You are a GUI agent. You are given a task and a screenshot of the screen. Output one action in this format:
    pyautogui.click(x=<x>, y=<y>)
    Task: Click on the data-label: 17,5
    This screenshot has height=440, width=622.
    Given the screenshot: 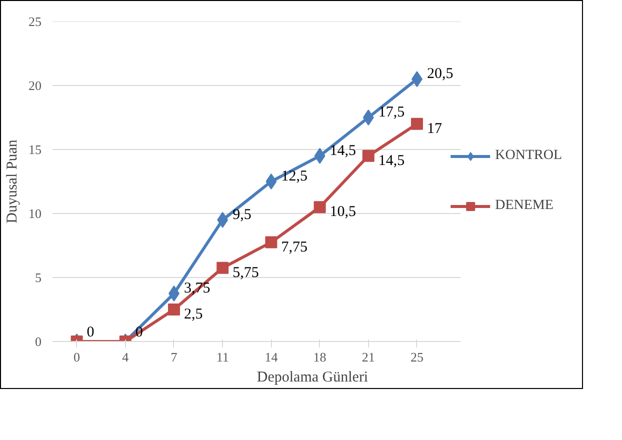 What is the action you would take?
    pyautogui.click(x=391, y=112)
    